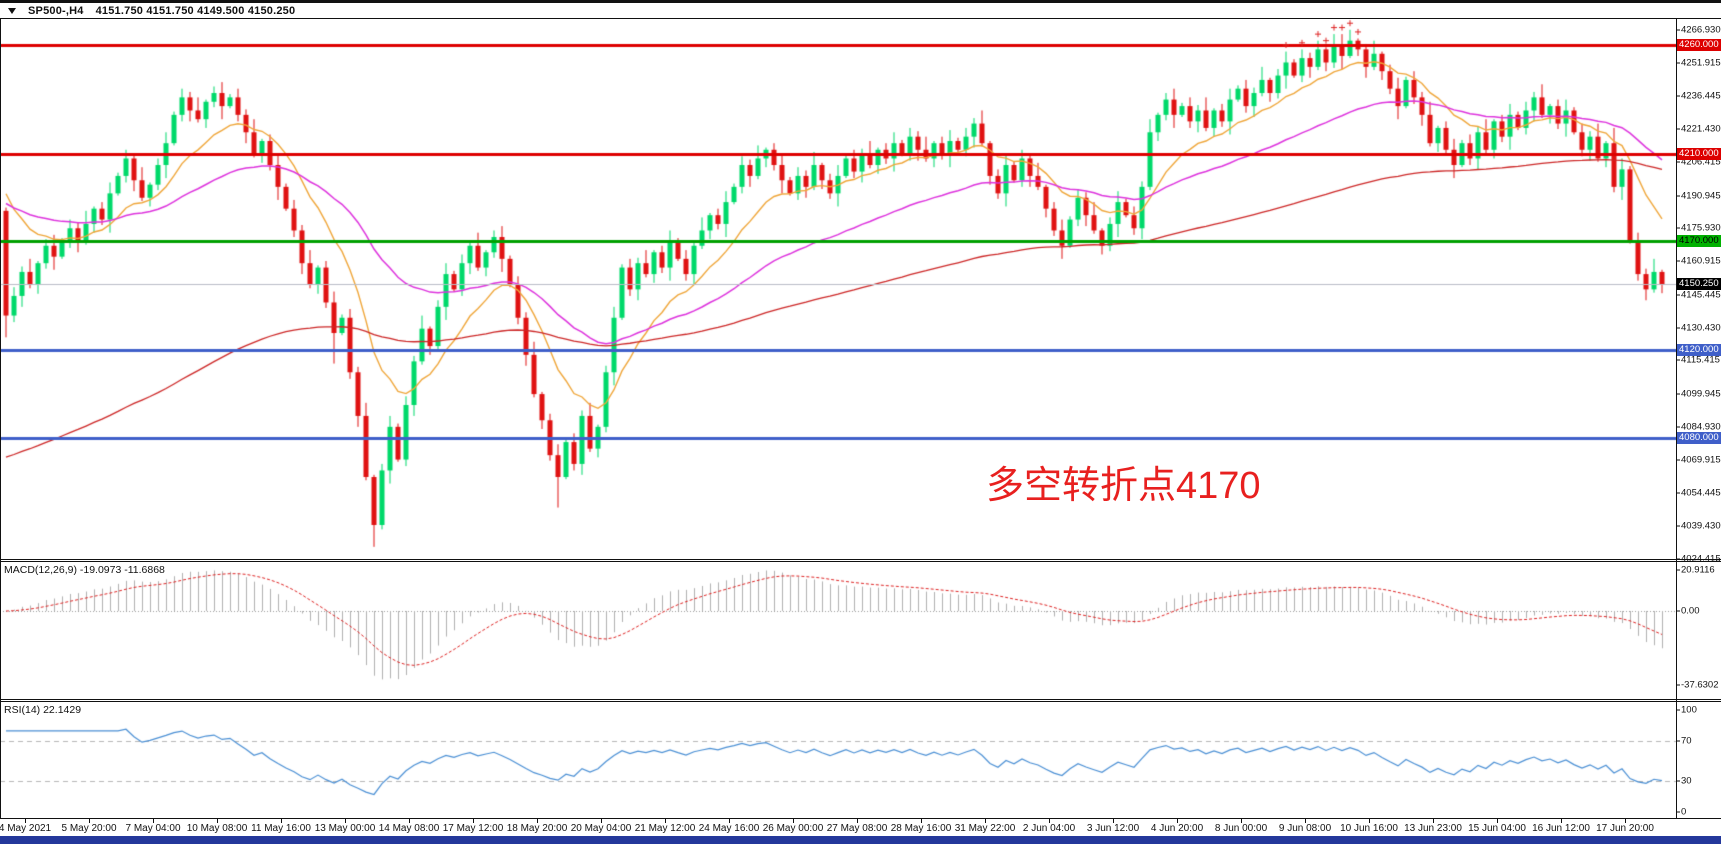 The height and width of the screenshot is (844, 1721). What do you see at coordinates (1699, 261) in the screenshot?
I see `price-axis-label: 4160.915` at bounding box center [1699, 261].